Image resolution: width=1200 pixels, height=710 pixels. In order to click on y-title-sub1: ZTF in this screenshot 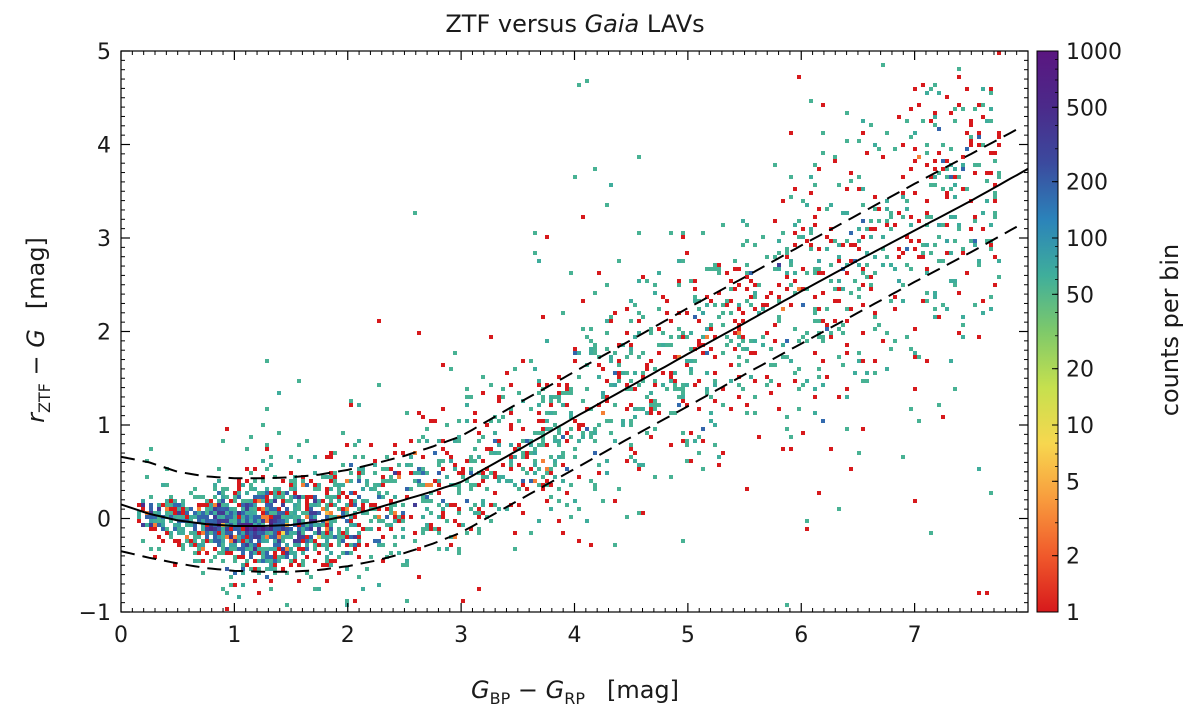, I will do `click(44, 398)`.